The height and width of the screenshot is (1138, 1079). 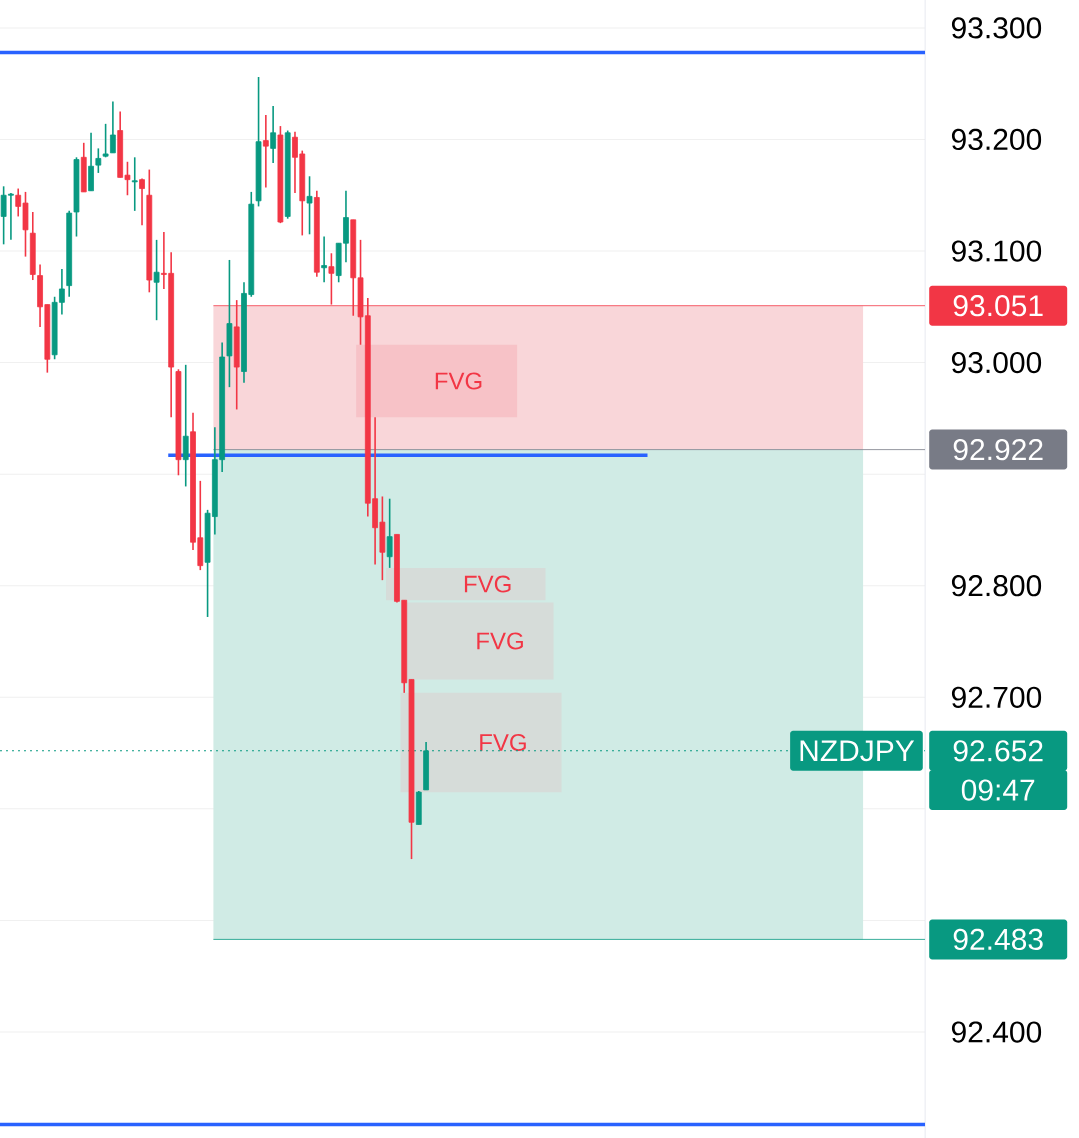 I want to click on y-tick-label: 93.000, so click(x=996, y=362).